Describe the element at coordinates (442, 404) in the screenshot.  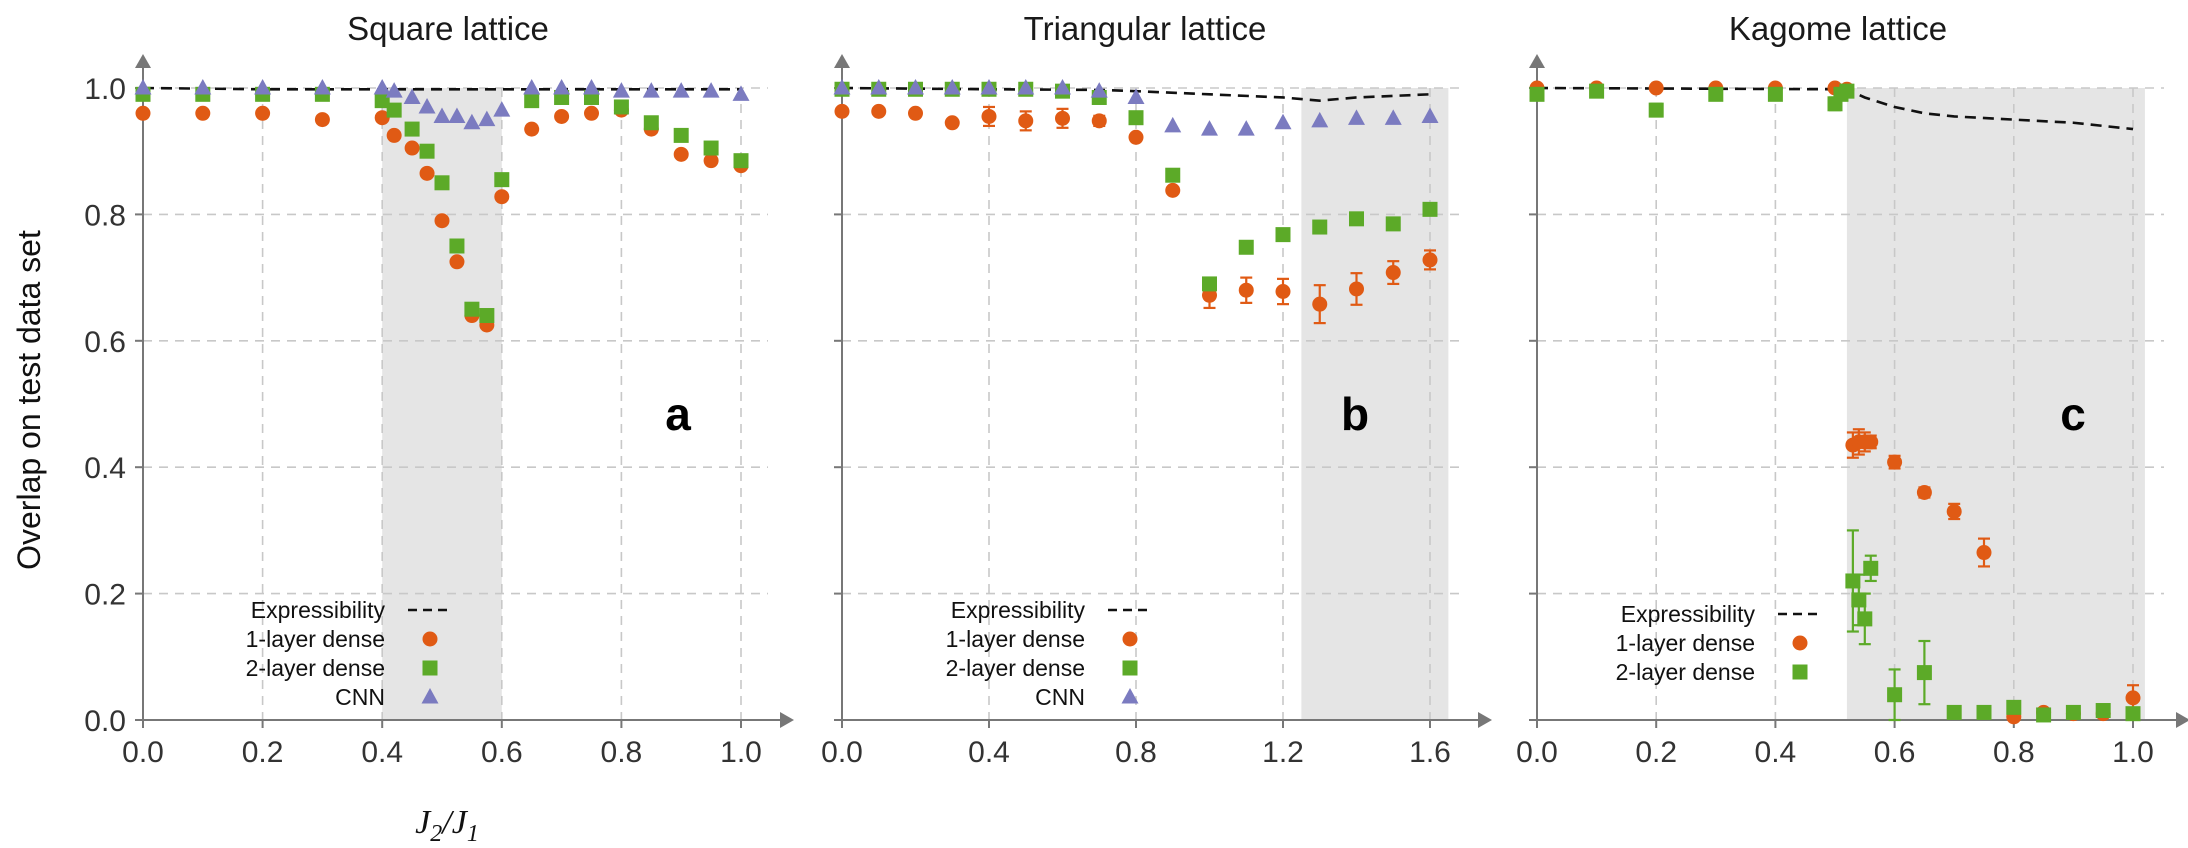
I see `shaded-region` at that location.